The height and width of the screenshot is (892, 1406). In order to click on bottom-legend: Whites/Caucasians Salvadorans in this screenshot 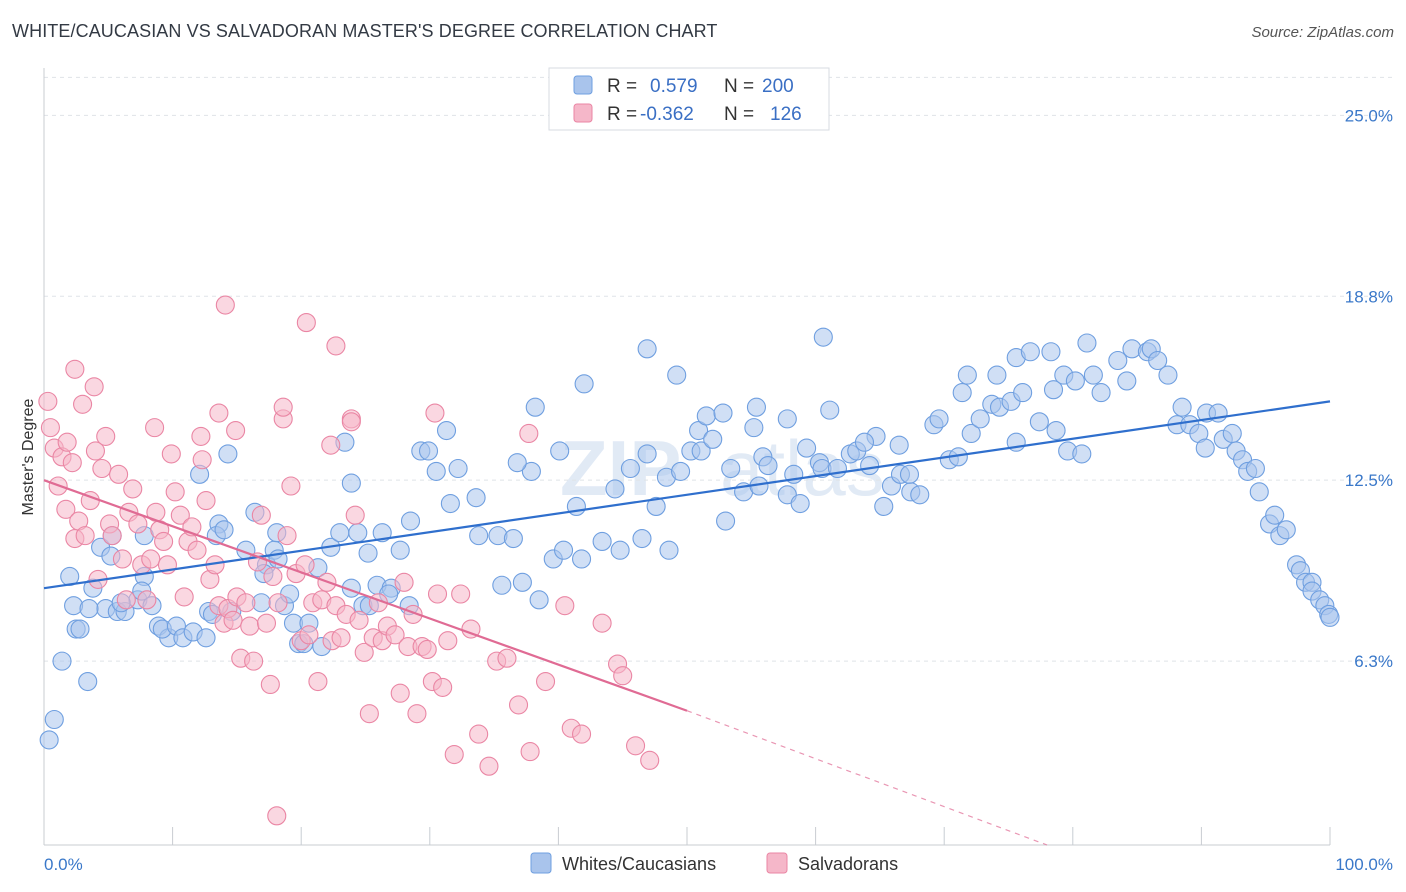, I will do `click(714, 863)`.